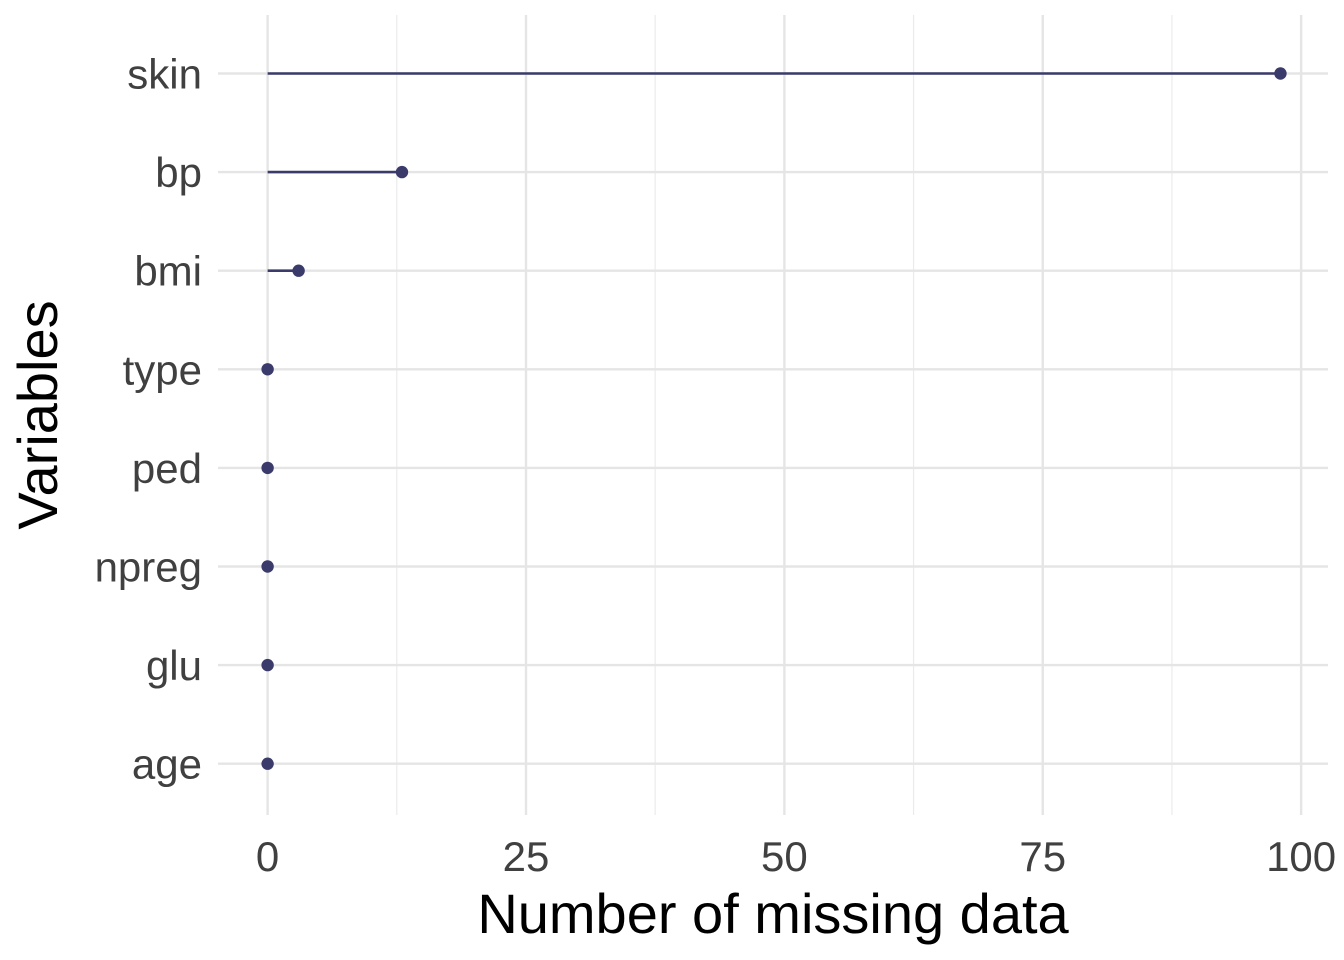 The width and height of the screenshot is (1344, 960). I want to click on y-tick-label-ped: ped, so click(167, 468).